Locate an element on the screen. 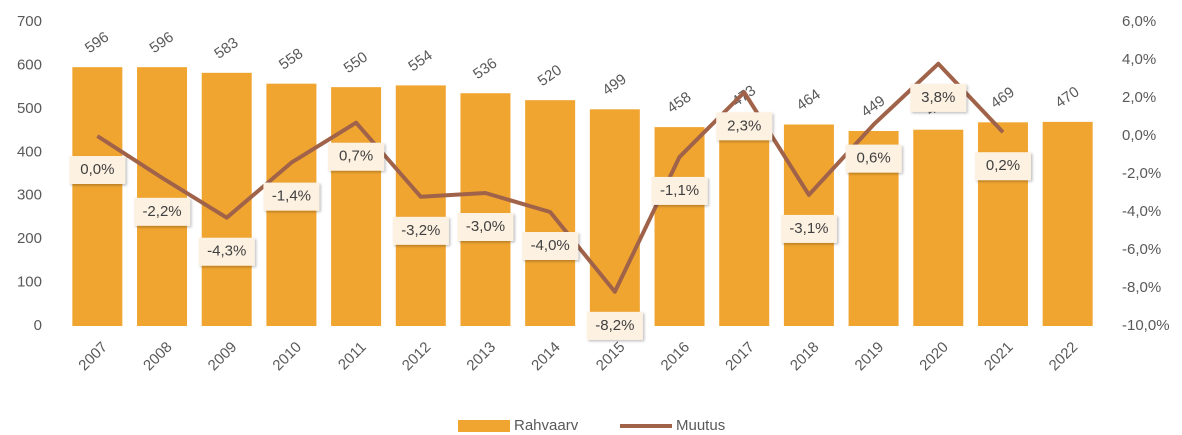 This screenshot has width=1182, height=435. y2-tick-label: -6,0% is located at coordinates (1141, 249).